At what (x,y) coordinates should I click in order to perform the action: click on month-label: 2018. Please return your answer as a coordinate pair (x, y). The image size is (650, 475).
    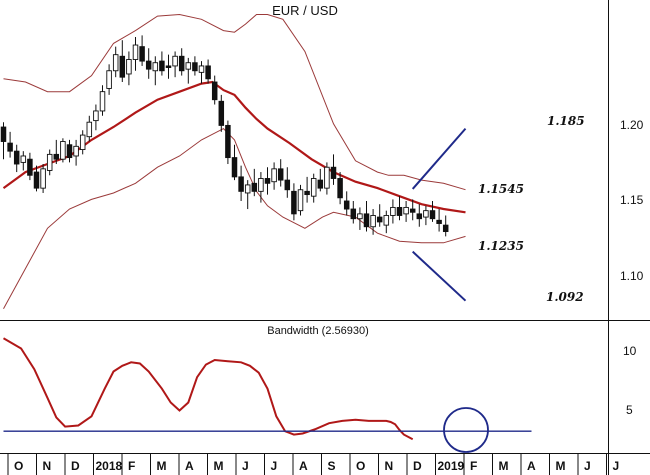
    Looking at the image, I should click on (109, 466).